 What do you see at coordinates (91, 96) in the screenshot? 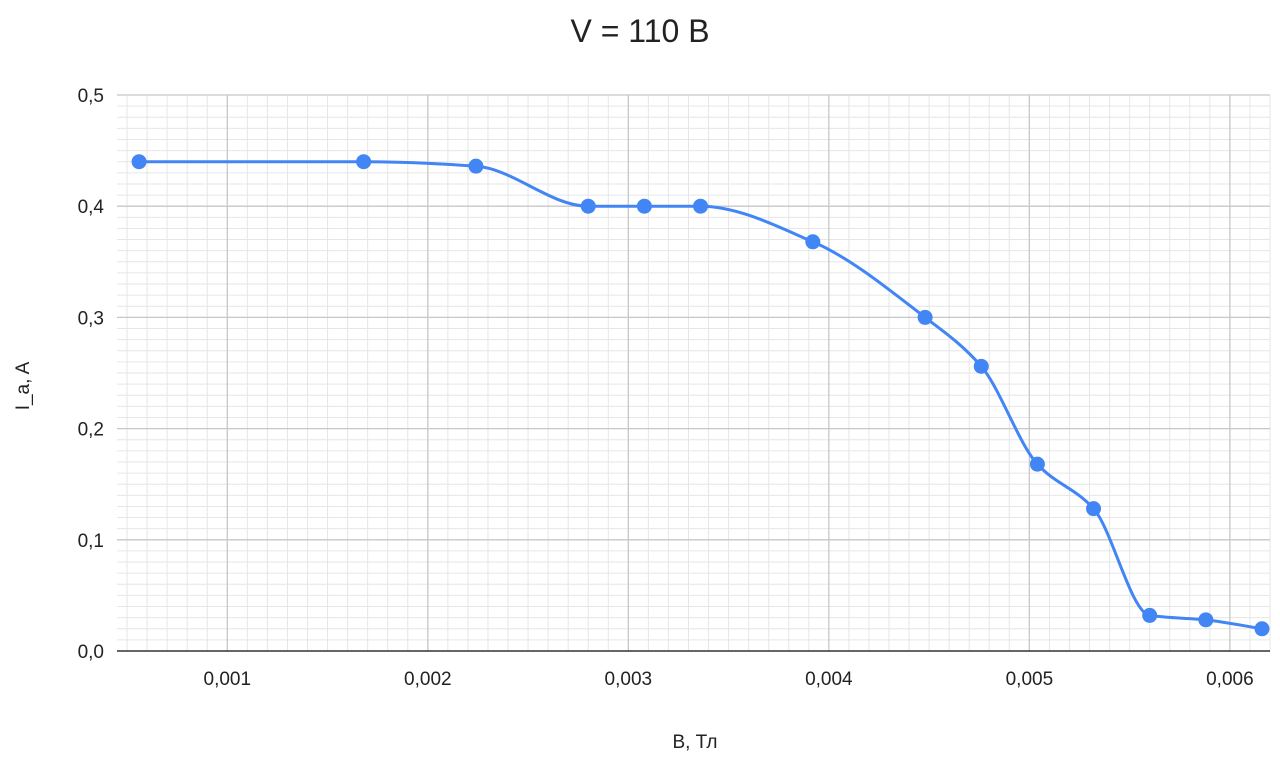
I see `y-tick-label: 0,5` at bounding box center [91, 96].